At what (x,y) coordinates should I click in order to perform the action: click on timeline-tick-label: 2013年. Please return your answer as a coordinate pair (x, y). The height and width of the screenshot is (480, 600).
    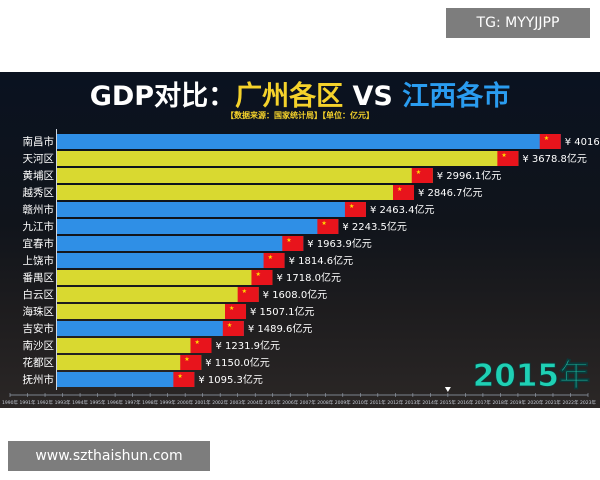
    Looking at the image, I should click on (413, 402).